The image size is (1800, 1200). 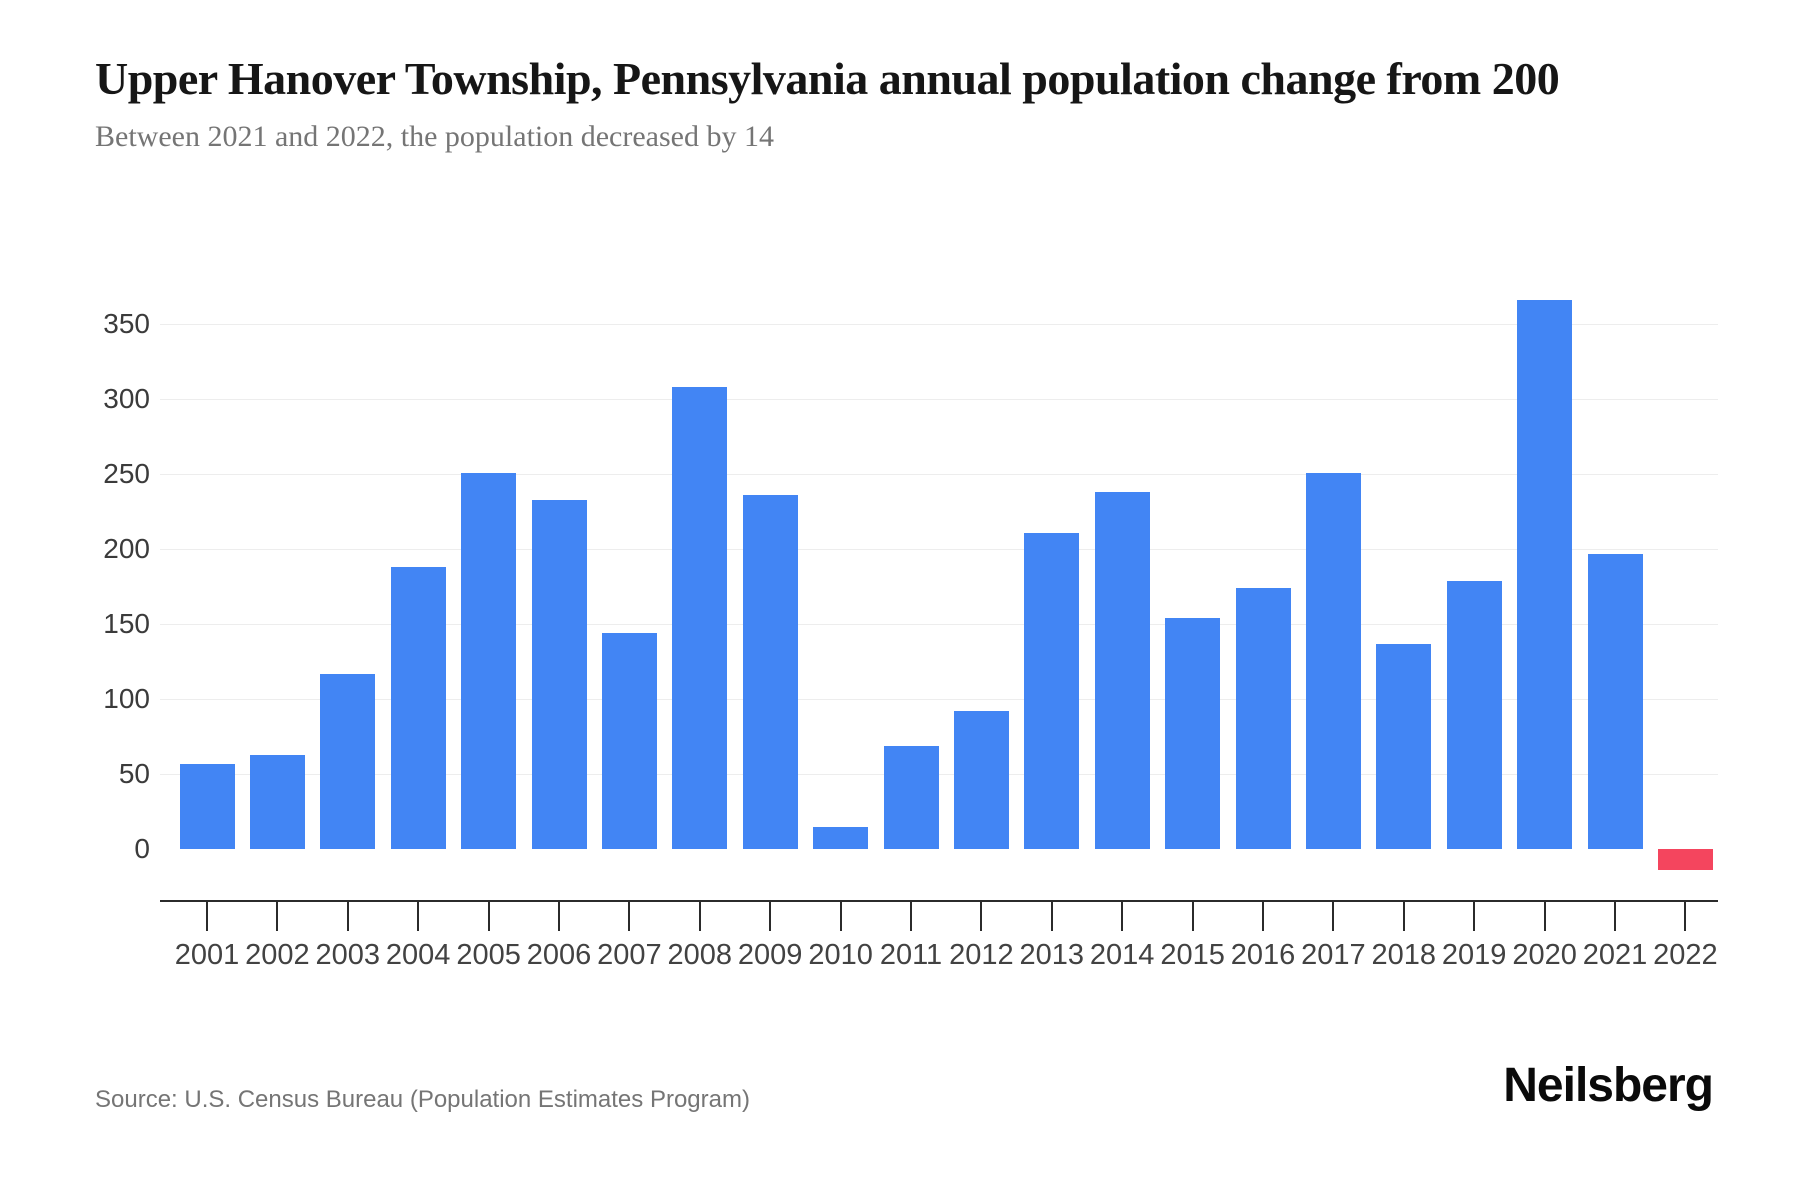 I want to click on x-axis-label-2013: 2013, so click(x=1052, y=955).